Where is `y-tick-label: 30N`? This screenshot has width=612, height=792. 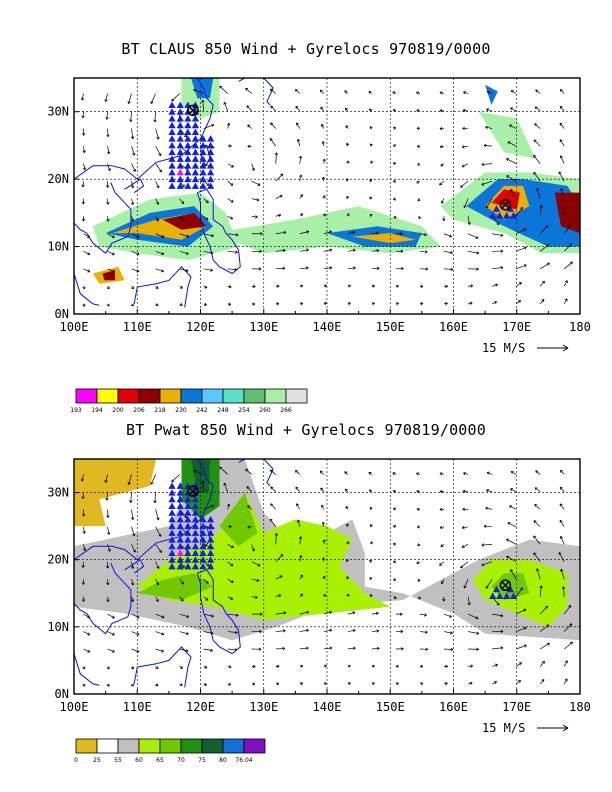 y-tick-label: 30N is located at coordinates (58, 493).